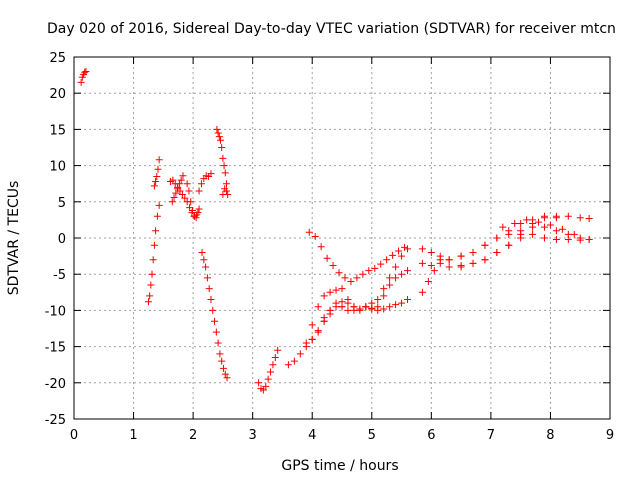 This screenshot has width=640, height=480. What do you see at coordinates (62, 203) in the screenshot?
I see `y-tick-label: 5` at bounding box center [62, 203].